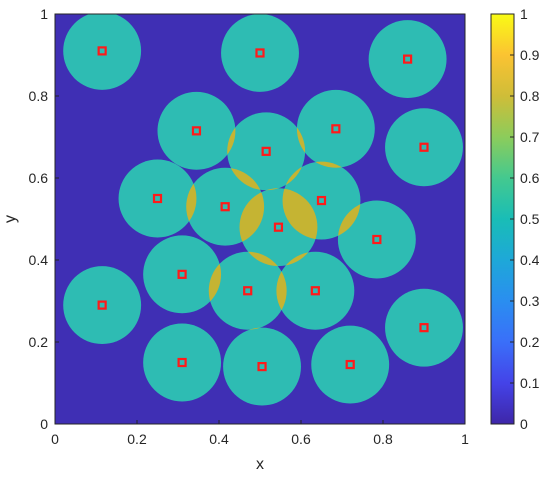 The width and height of the screenshot is (550, 479). What do you see at coordinates (530, 137) in the screenshot?
I see `colorbar-tick-label: 0.7` at bounding box center [530, 137].